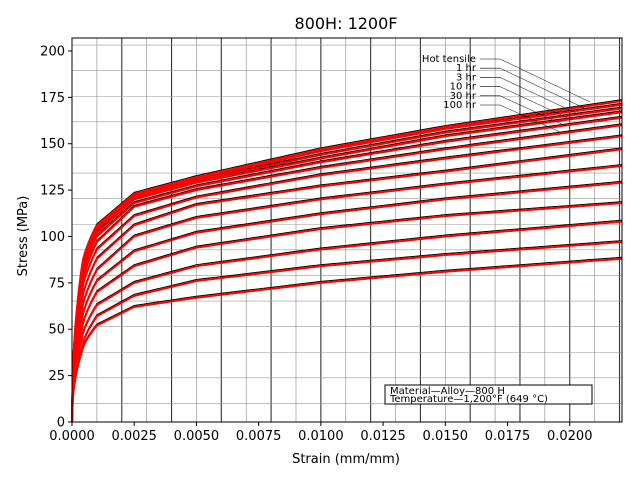 Image resolution: width=640 pixels, height=480 pixels. Describe the element at coordinates (466, 68) in the screenshot. I see `curve-label-2: 1 hr` at that location.